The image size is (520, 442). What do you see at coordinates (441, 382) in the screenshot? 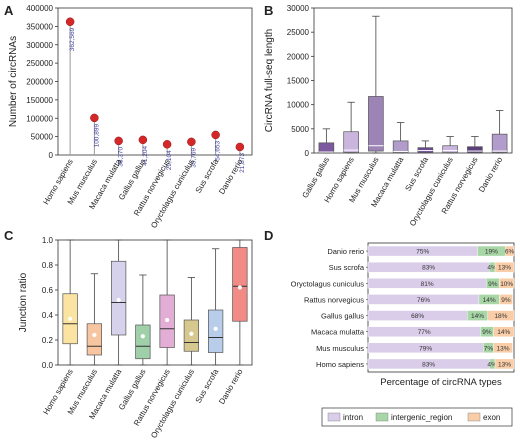
I see `d-x-axis-label: Percentage of circRNA types` at bounding box center [441, 382].